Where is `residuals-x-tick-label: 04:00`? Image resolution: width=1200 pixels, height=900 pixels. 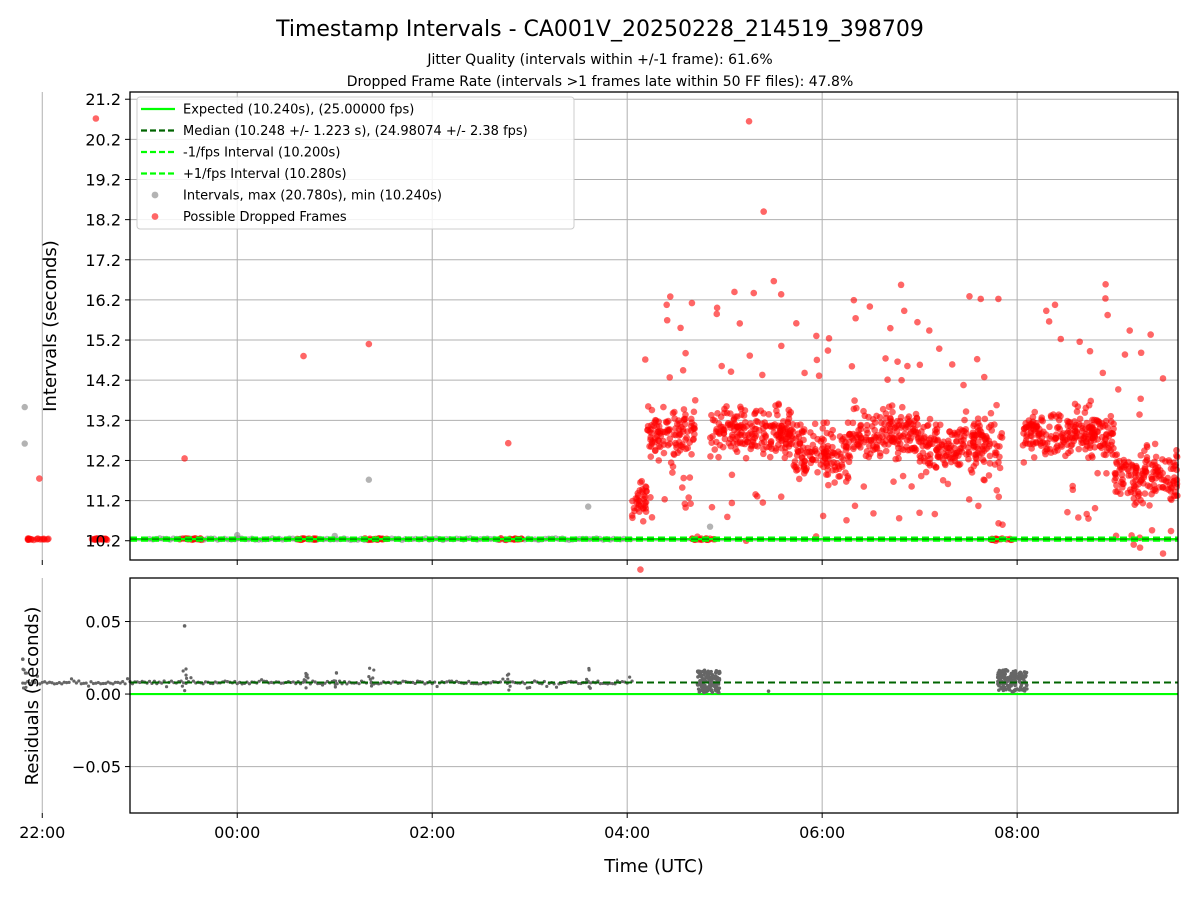
residuals-x-tick-label: 04:00 is located at coordinates (627, 832).